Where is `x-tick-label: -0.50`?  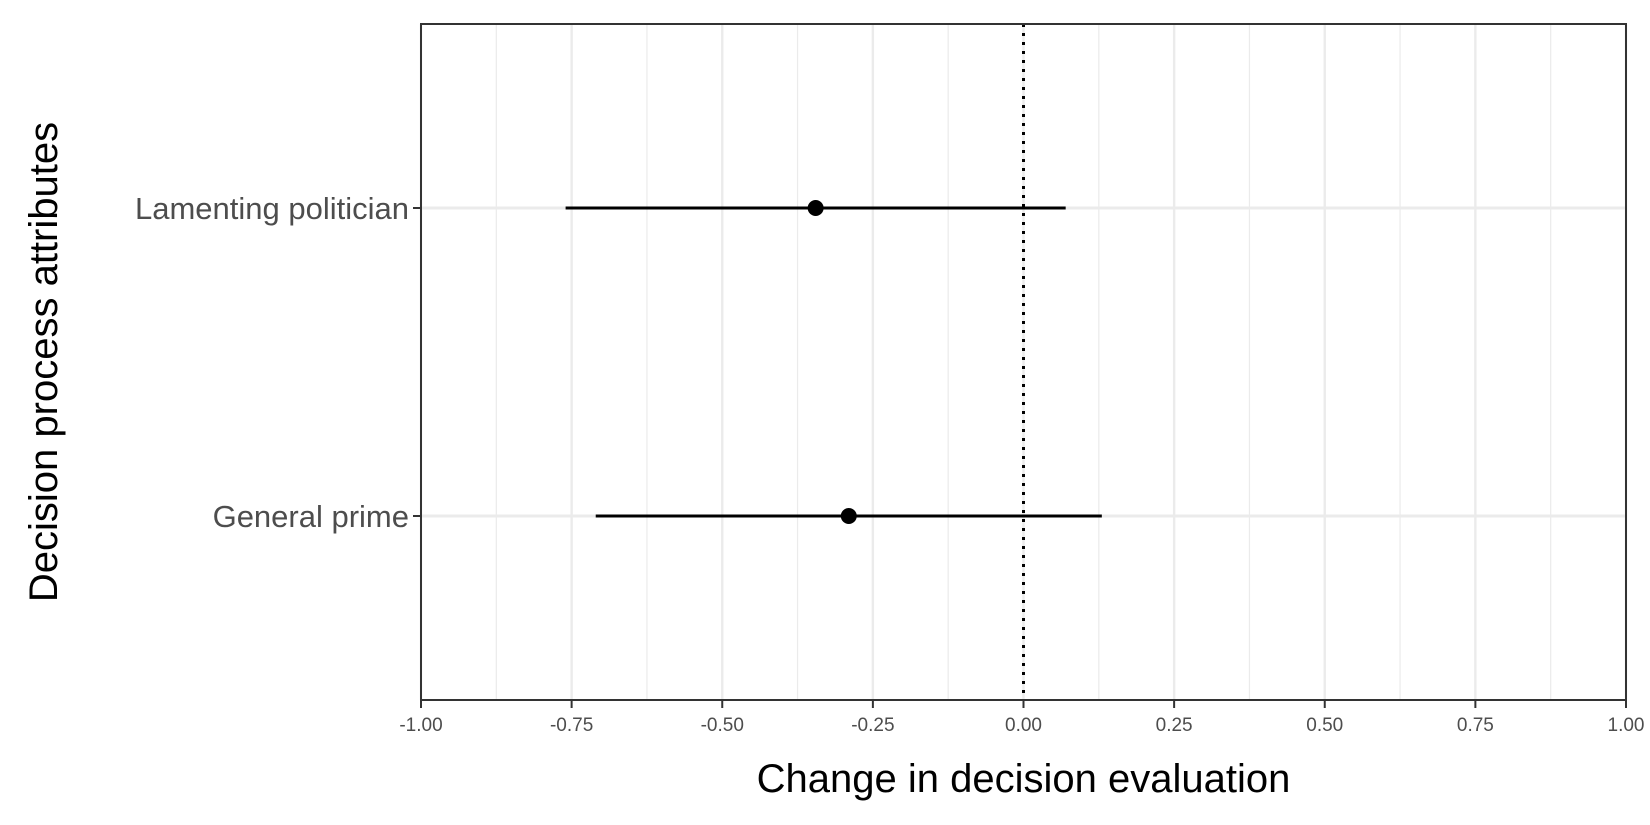
x-tick-label: -0.50 is located at coordinates (722, 725).